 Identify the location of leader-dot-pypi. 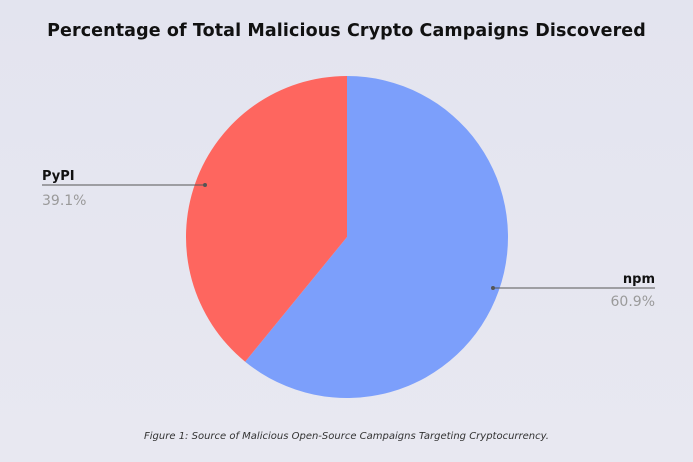
(205, 185).